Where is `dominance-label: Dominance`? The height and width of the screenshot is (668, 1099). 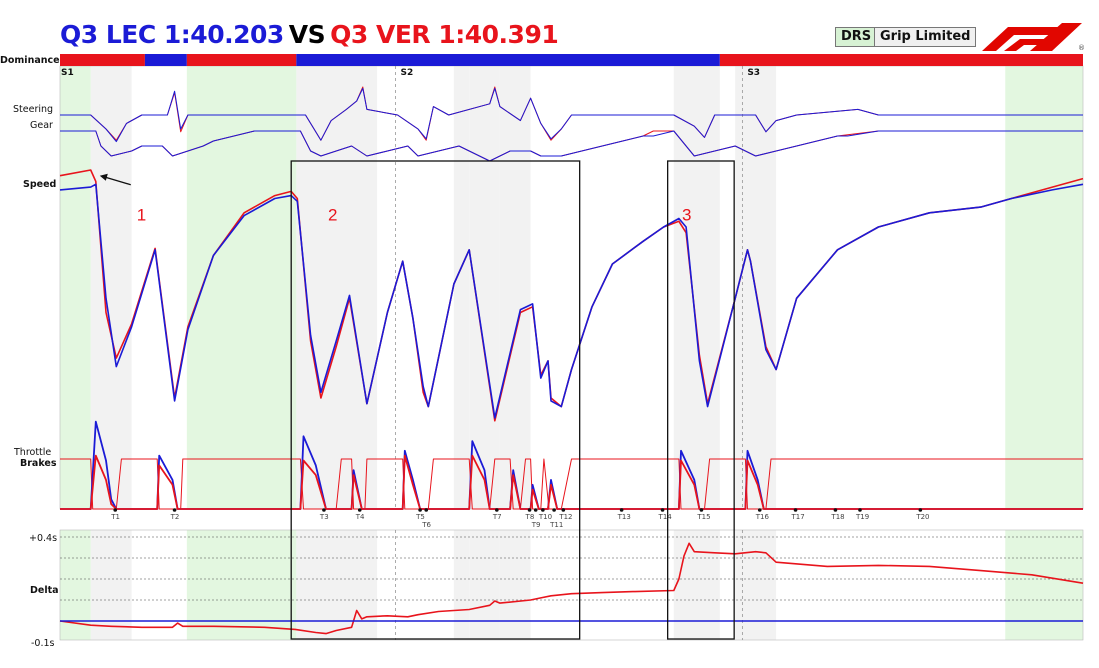 dominance-label: Dominance is located at coordinates (30, 60).